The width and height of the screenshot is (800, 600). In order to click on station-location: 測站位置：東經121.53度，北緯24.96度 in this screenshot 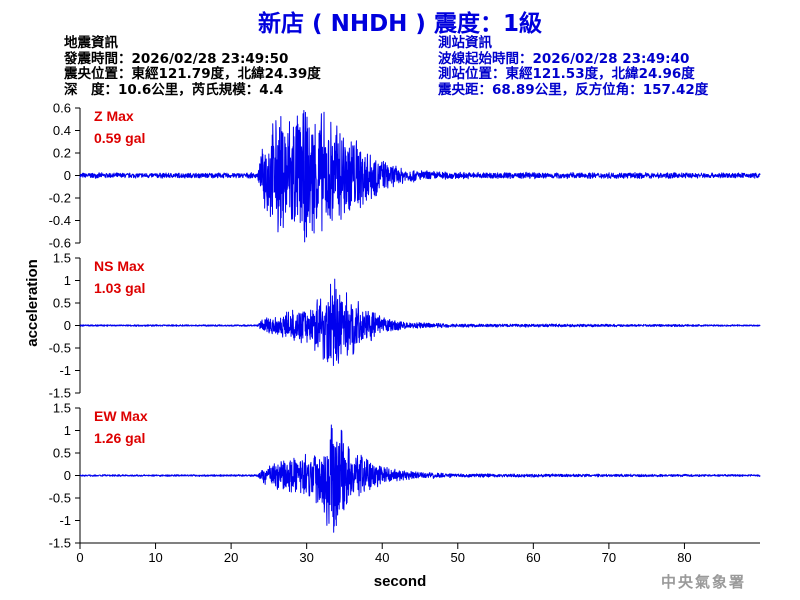, I will do `click(566, 74)`.